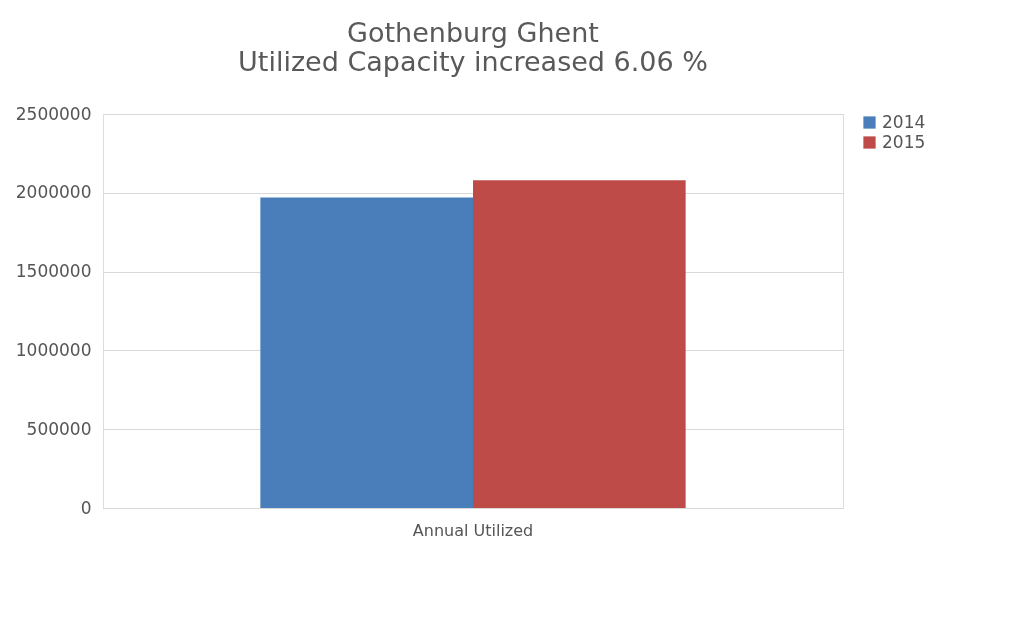  I want to click on legend-label: 2015, so click(904, 141).